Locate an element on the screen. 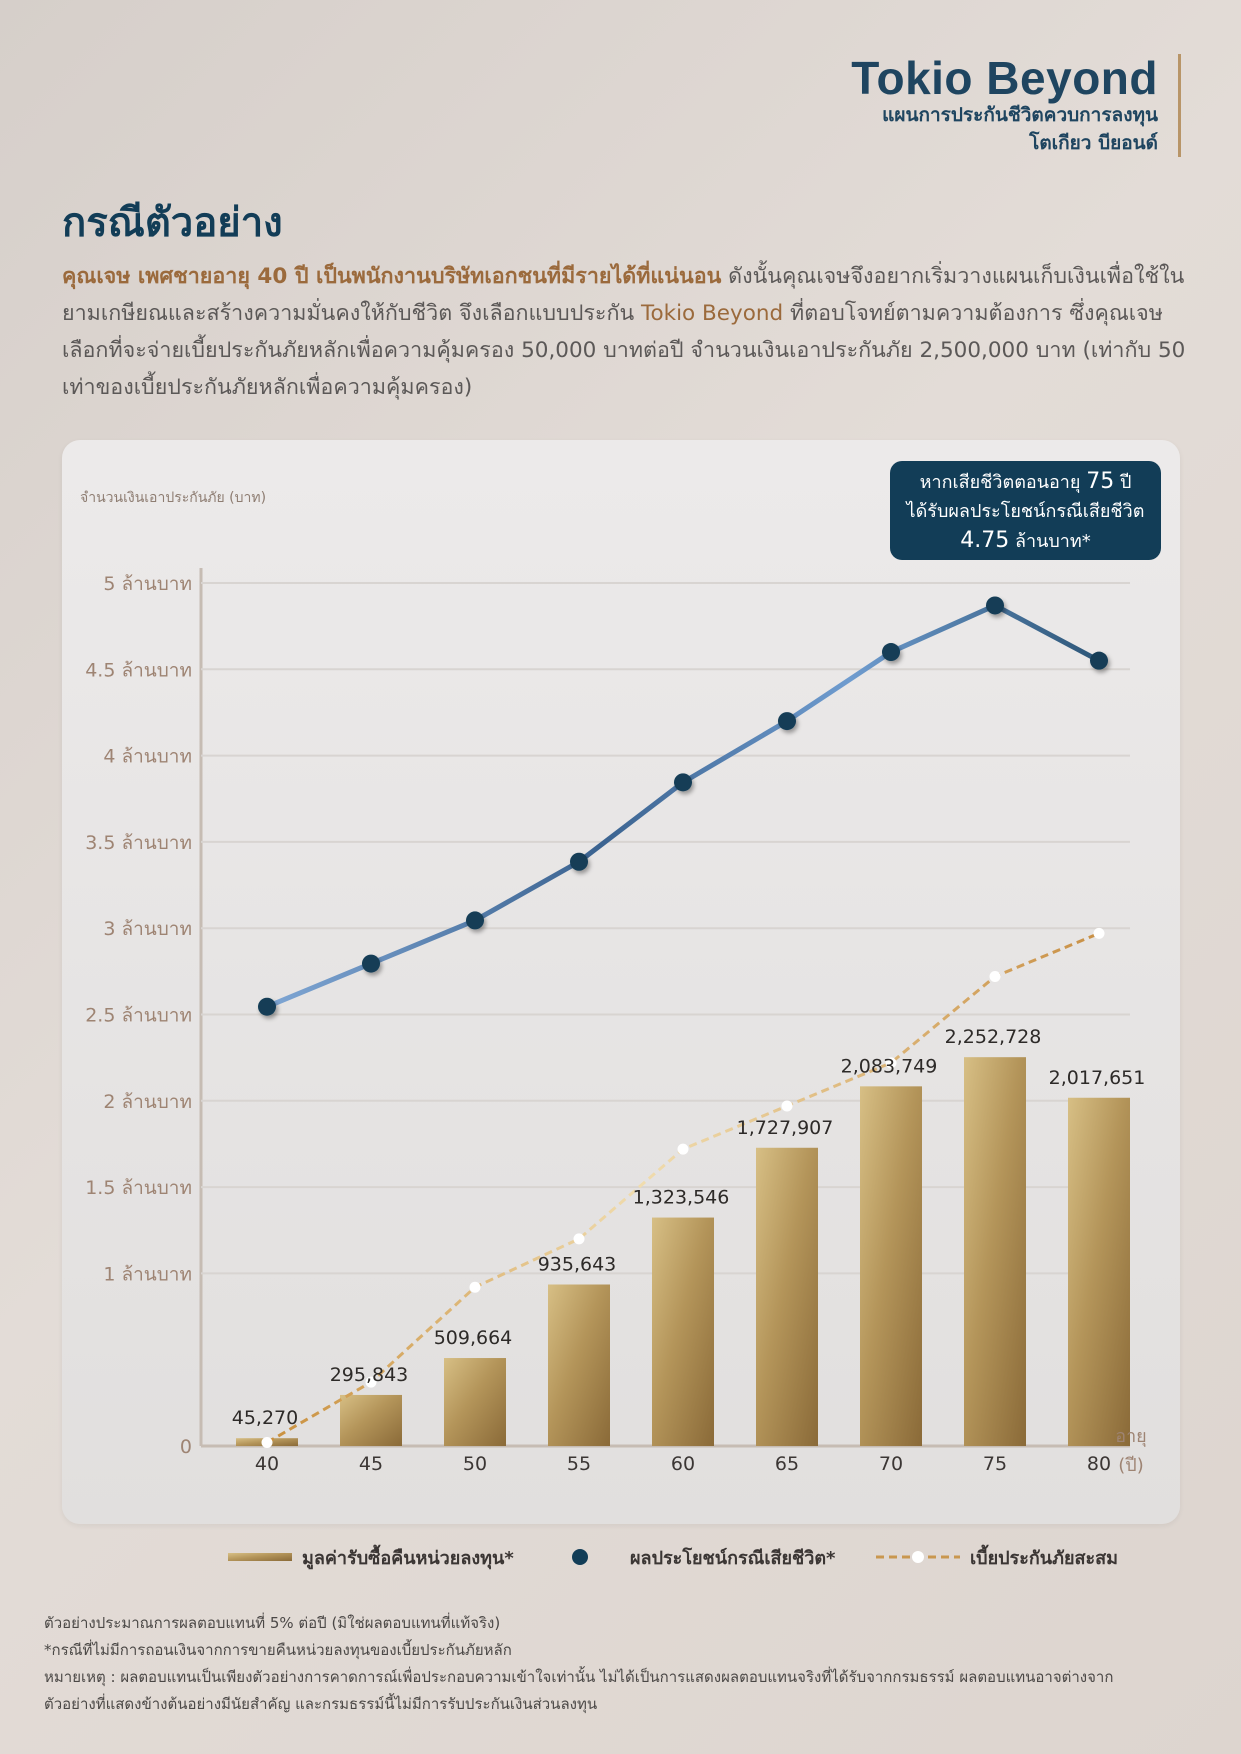  bar-value-label: 2,083,749 is located at coordinates (889, 1066).